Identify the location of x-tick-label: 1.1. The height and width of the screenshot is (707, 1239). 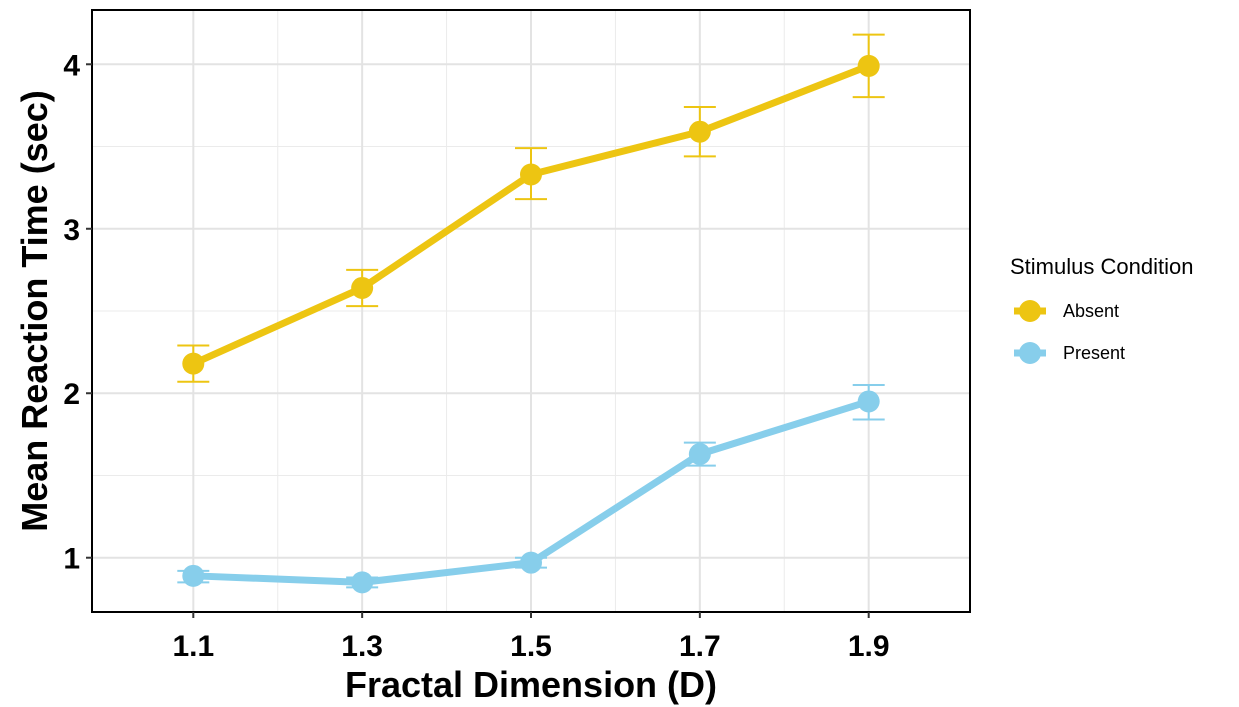
(193, 646).